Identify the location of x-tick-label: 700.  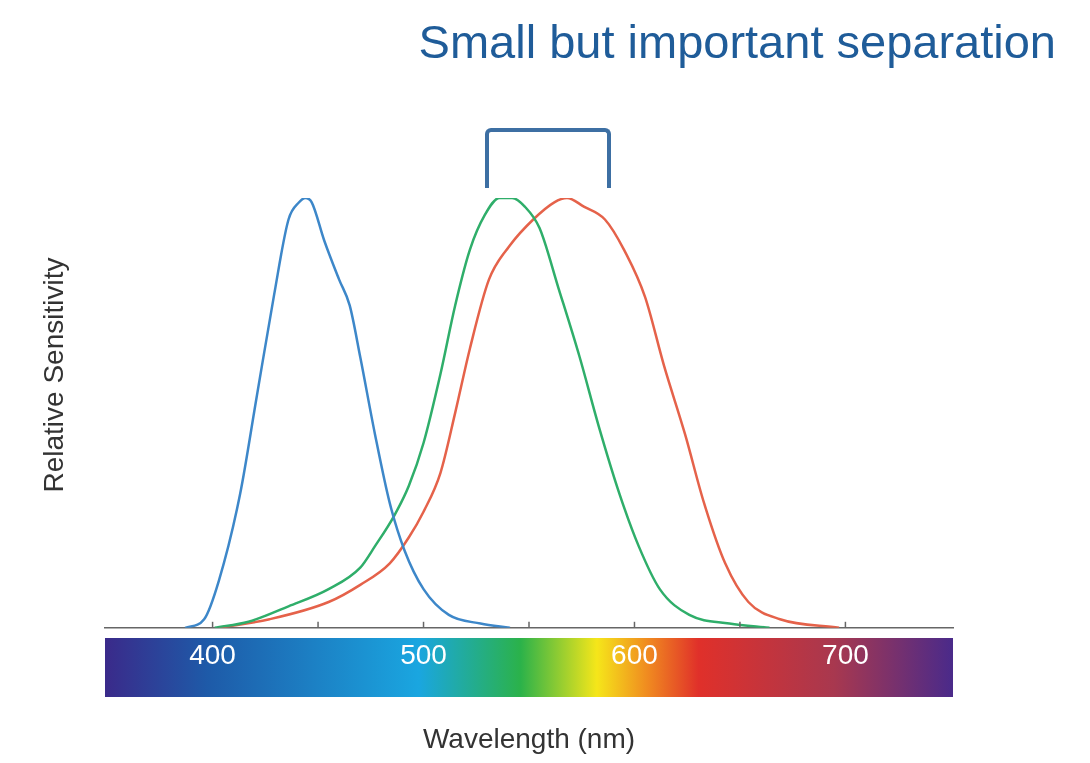
(845, 655).